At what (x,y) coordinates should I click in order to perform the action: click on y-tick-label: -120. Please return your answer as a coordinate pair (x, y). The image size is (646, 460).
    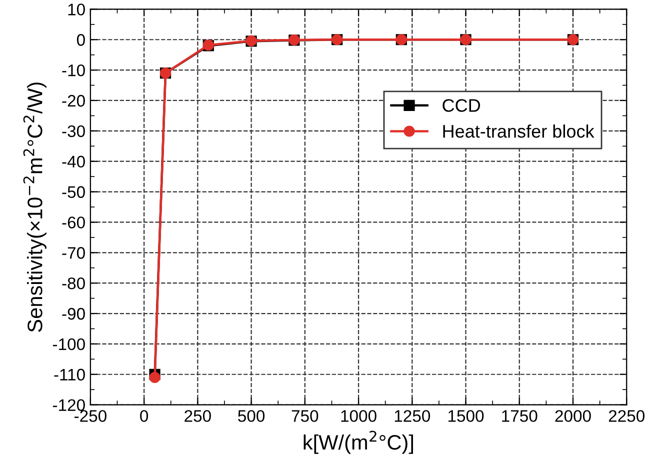
    Looking at the image, I should click on (68, 405).